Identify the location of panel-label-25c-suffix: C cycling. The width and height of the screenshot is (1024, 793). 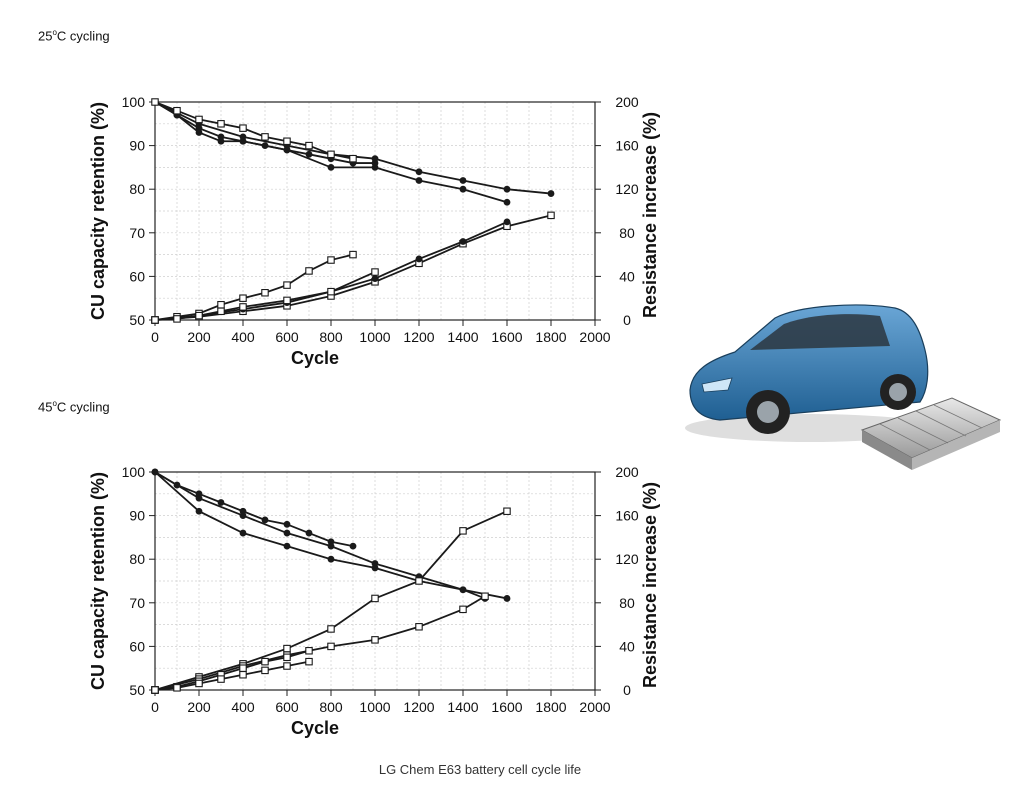
(83, 36).